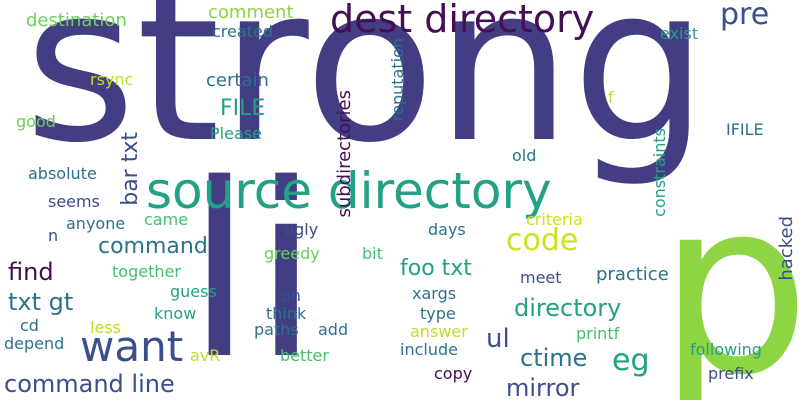 The image size is (800, 400). Describe the element at coordinates (276, 329) in the screenshot. I see `word-paths: paths` at that location.